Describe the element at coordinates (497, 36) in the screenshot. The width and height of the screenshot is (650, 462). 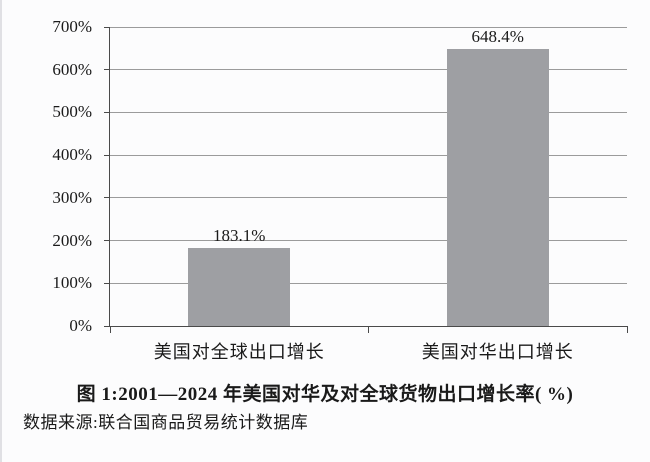
I see `bar-value-label: 648.4%` at that location.